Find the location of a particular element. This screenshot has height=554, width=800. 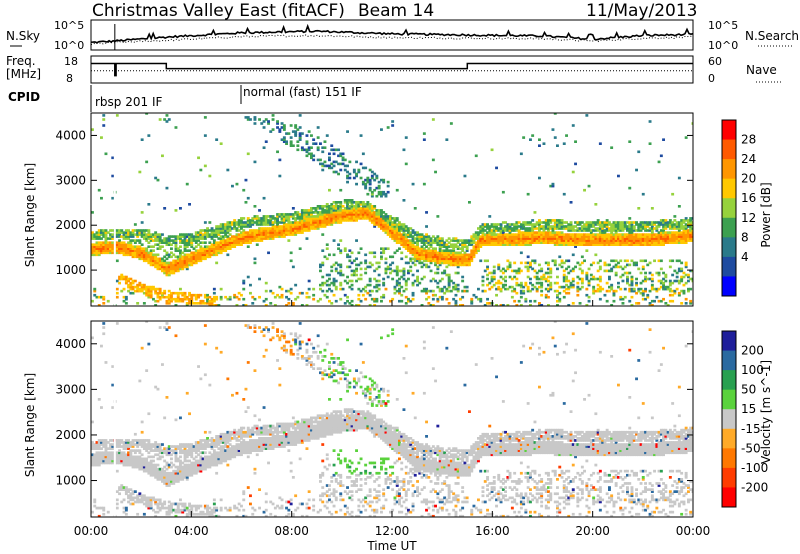

freq-tick-top: 18 is located at coordinates (71, 61).